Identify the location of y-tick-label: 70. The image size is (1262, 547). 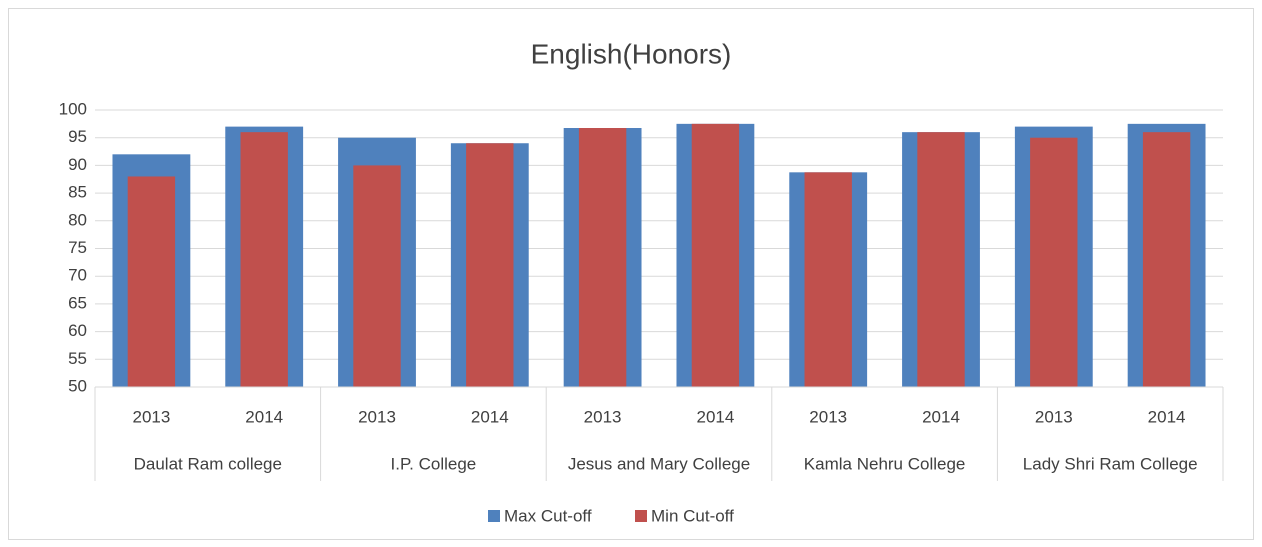
(77, 275).